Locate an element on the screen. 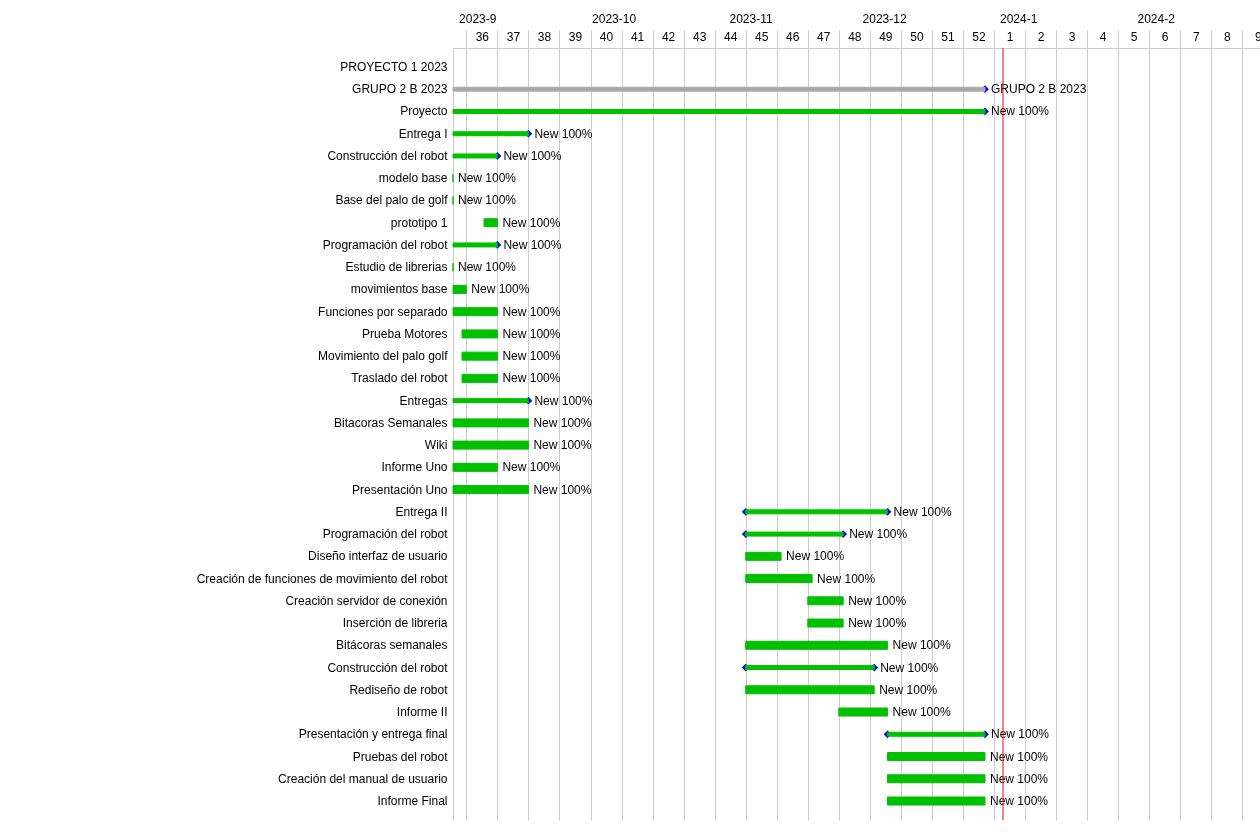  y-tick-label: Presentación y entrega final is located at coordinates (373, 734).